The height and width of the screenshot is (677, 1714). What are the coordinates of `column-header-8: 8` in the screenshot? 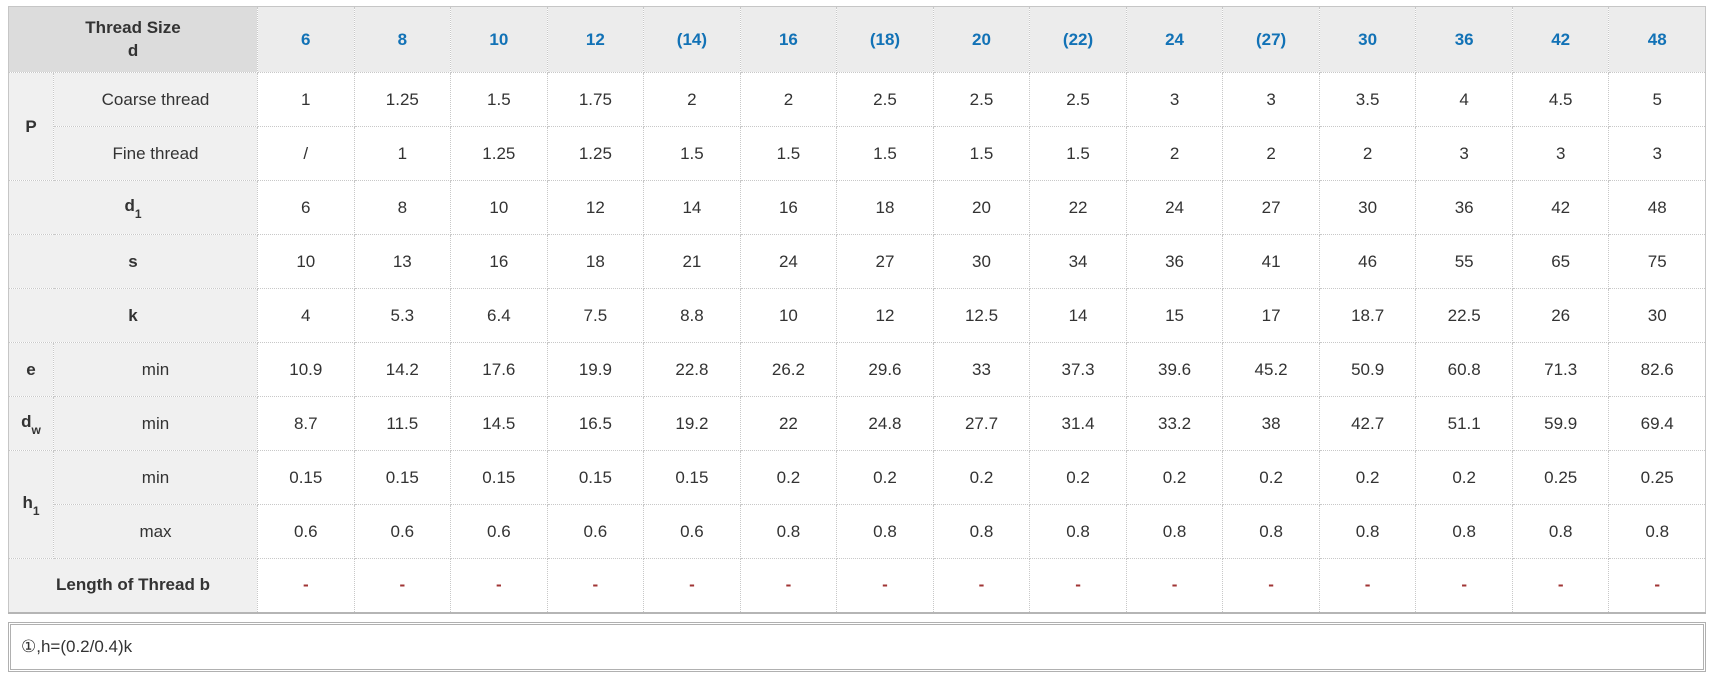 It's located at (402, 39).